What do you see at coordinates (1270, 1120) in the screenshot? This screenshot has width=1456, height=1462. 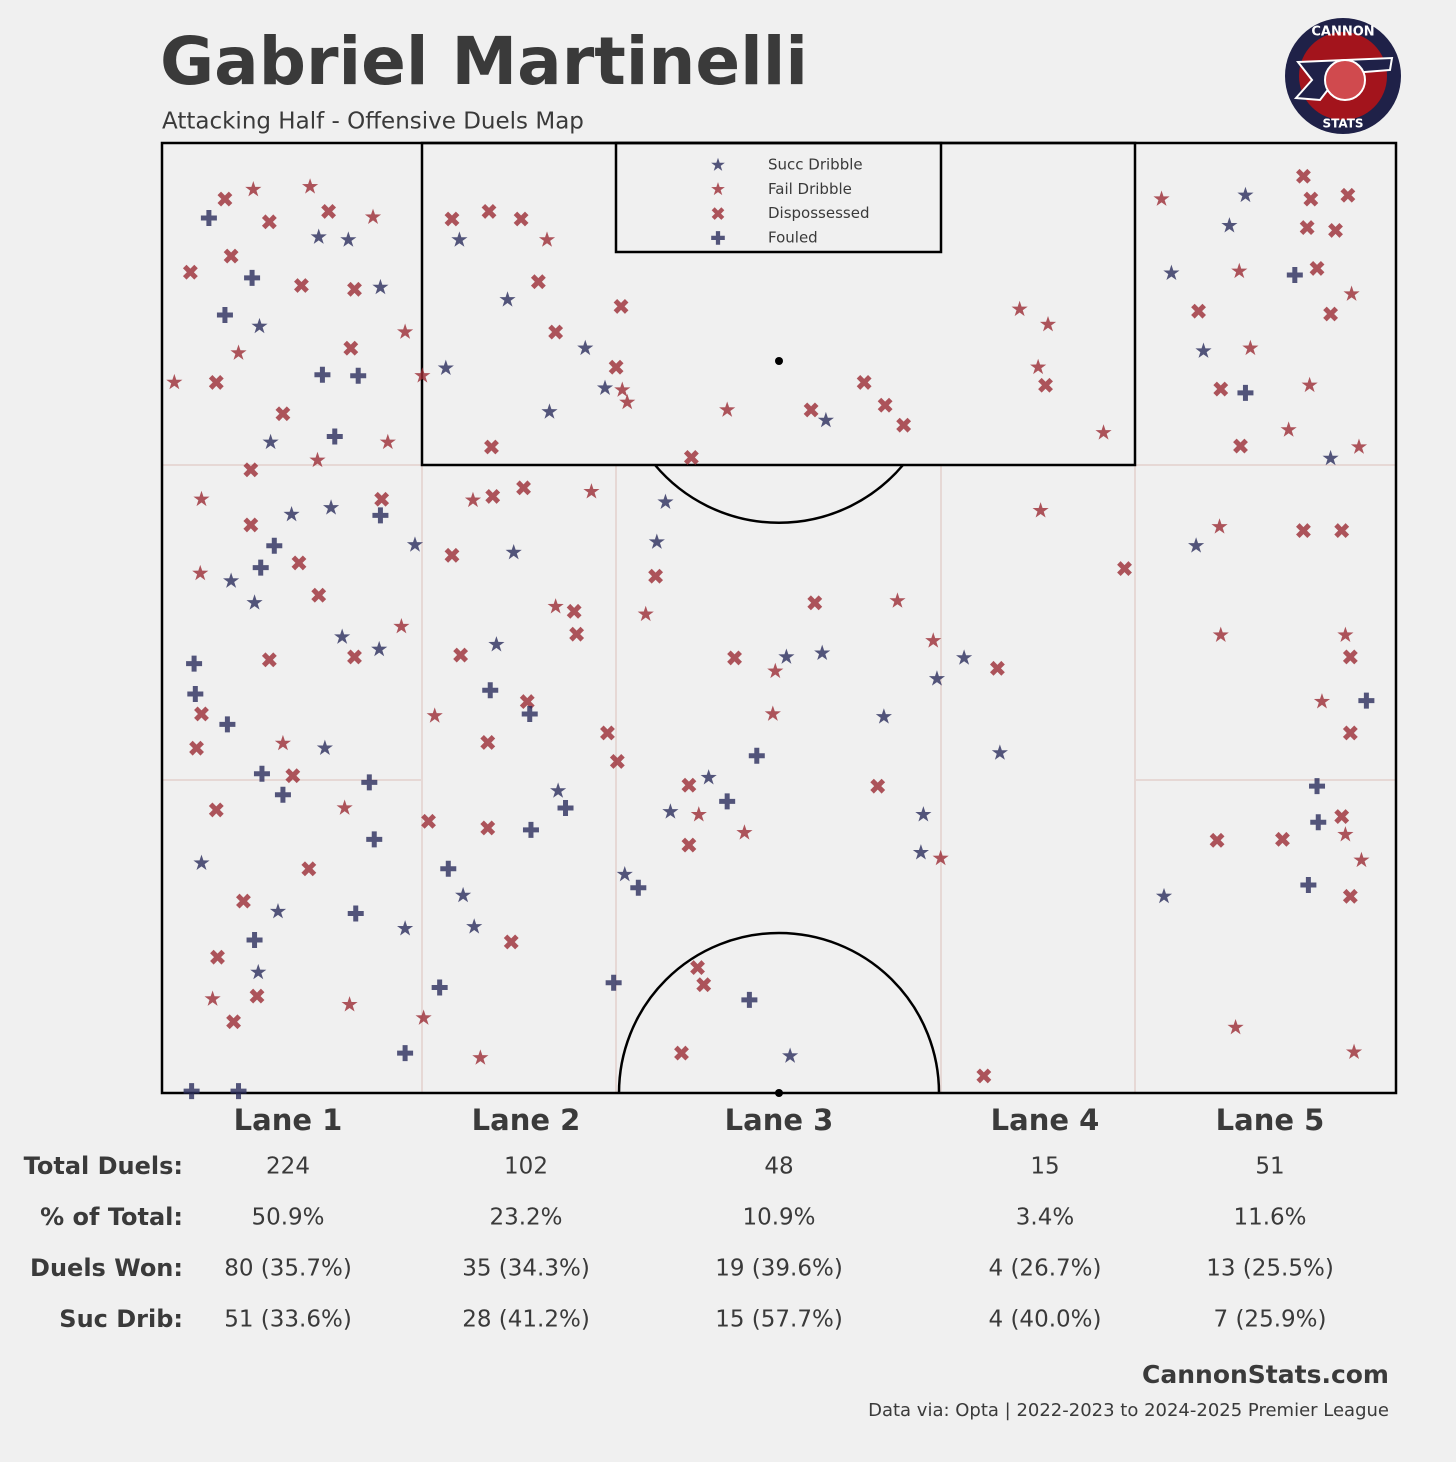 I see `lane-label: Lane 5` at bounding box center [1270, 1120].